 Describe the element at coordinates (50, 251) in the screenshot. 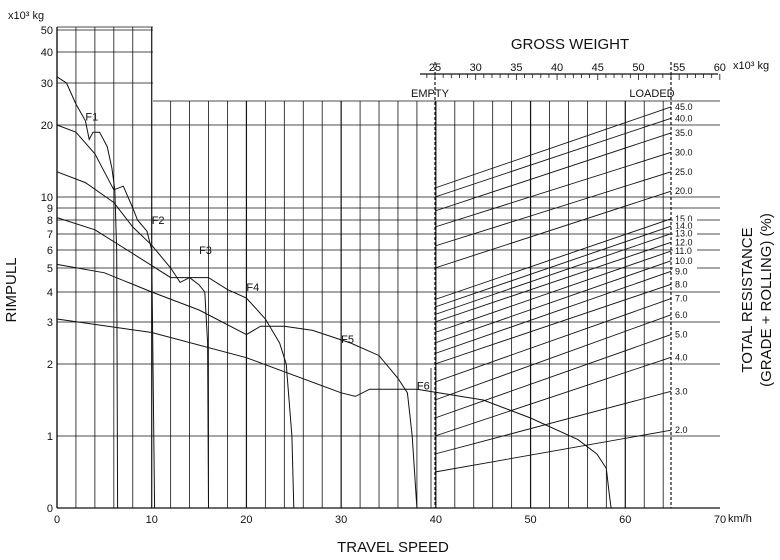

I see `y-tick-label: 6` at that location.